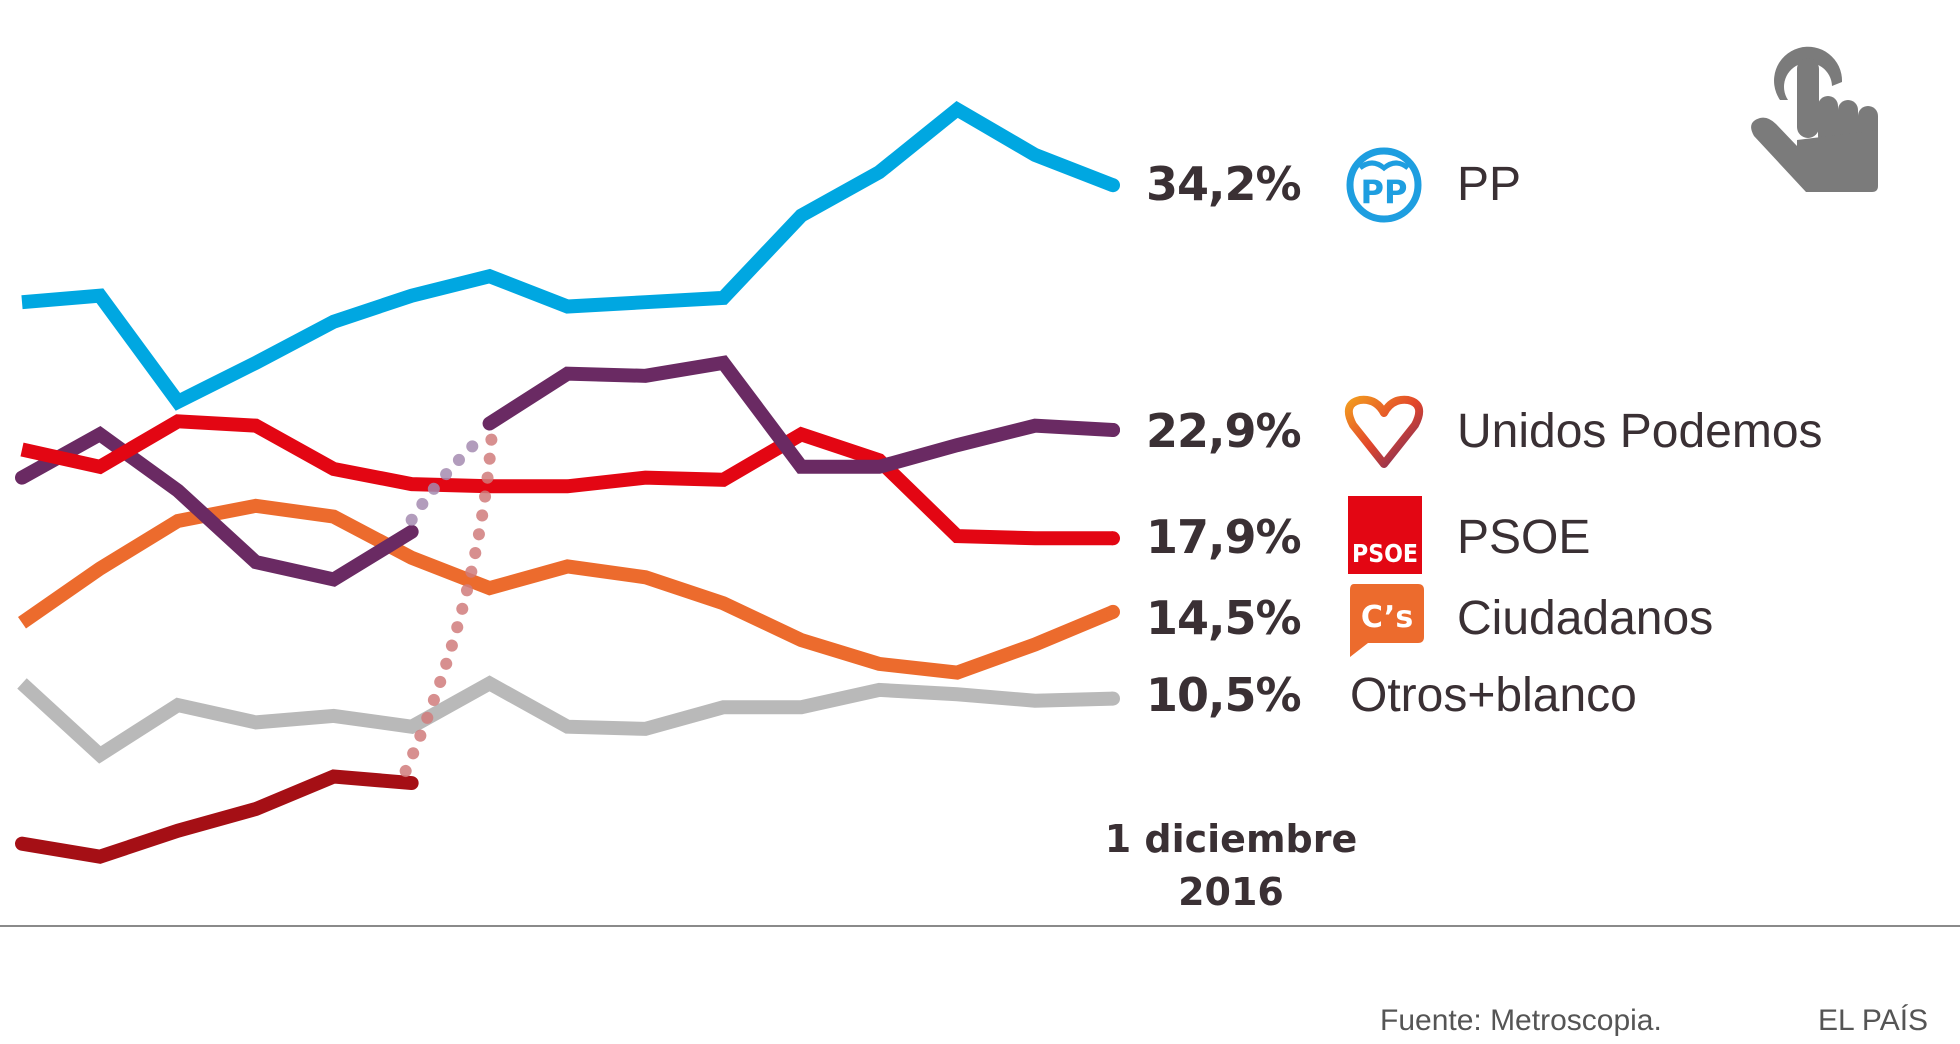 The height and width of the screenshot is (1044, 1960). What do you see at coordinates (1231, 892) in the screenshot?
I see `x-end-label-line2: 2016` at bounding box center [1231, 892].